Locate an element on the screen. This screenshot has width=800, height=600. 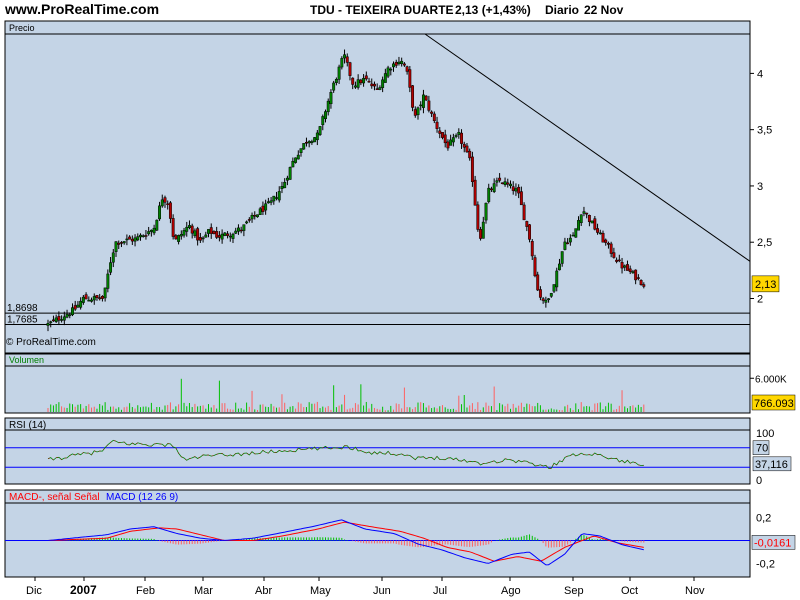
xaxis-label: Abr is located at coordinates (263, 591).